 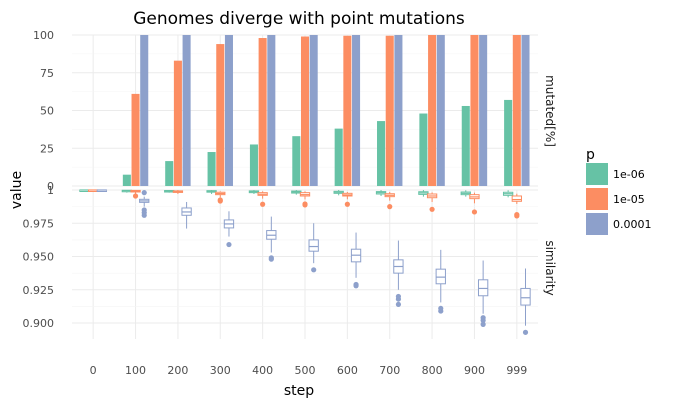 I want to click on x-tick-label: 300, so click(x=220, y=370).